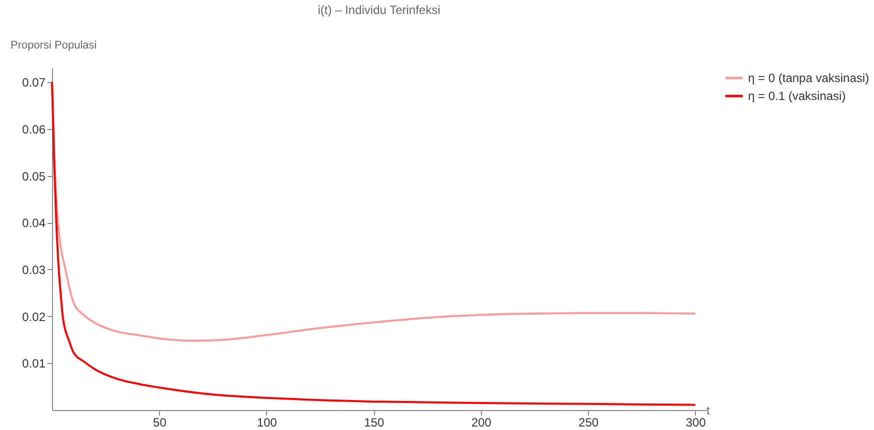 The width and height of the screenshot is (874, 430). What do you see at coordinates (379, 10) in the screenshot?
I see `chart-title: i(t) – Individu Terinfeksi` at bounding box center [379, 10].